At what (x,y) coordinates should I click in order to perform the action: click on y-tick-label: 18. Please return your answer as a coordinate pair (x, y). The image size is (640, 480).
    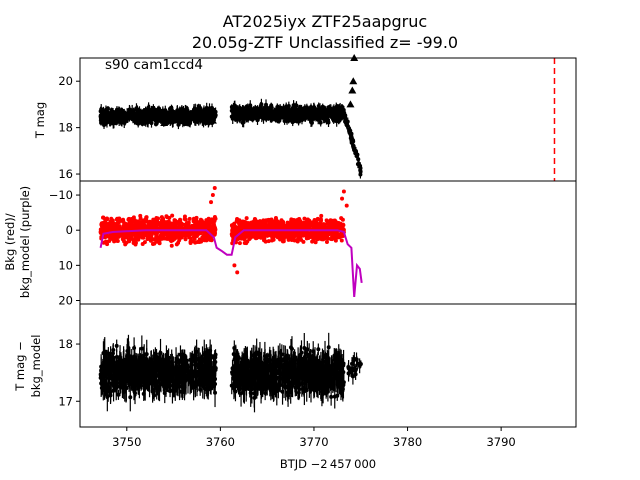
    Looking at the image, I should click on (65, 128).